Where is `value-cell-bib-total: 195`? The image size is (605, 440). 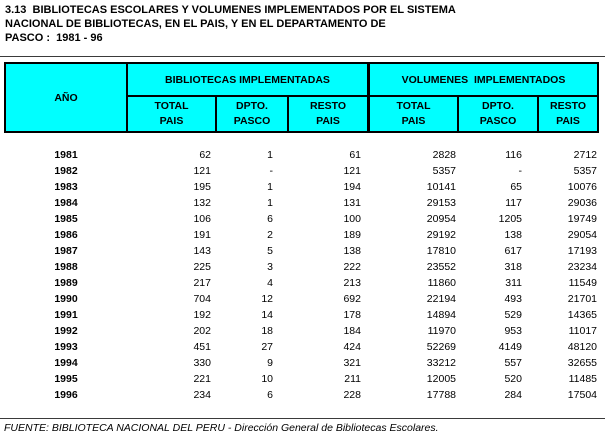 value-cell-bib-total: 195 is located at coordinates (202, 187).